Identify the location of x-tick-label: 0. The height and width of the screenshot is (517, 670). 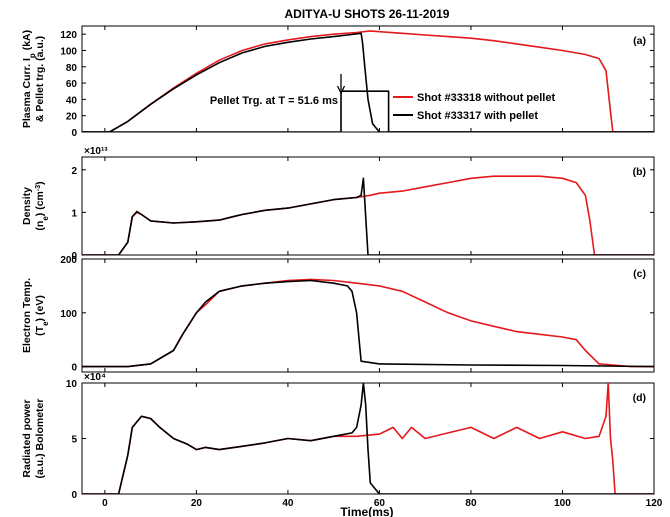
(105, 503).